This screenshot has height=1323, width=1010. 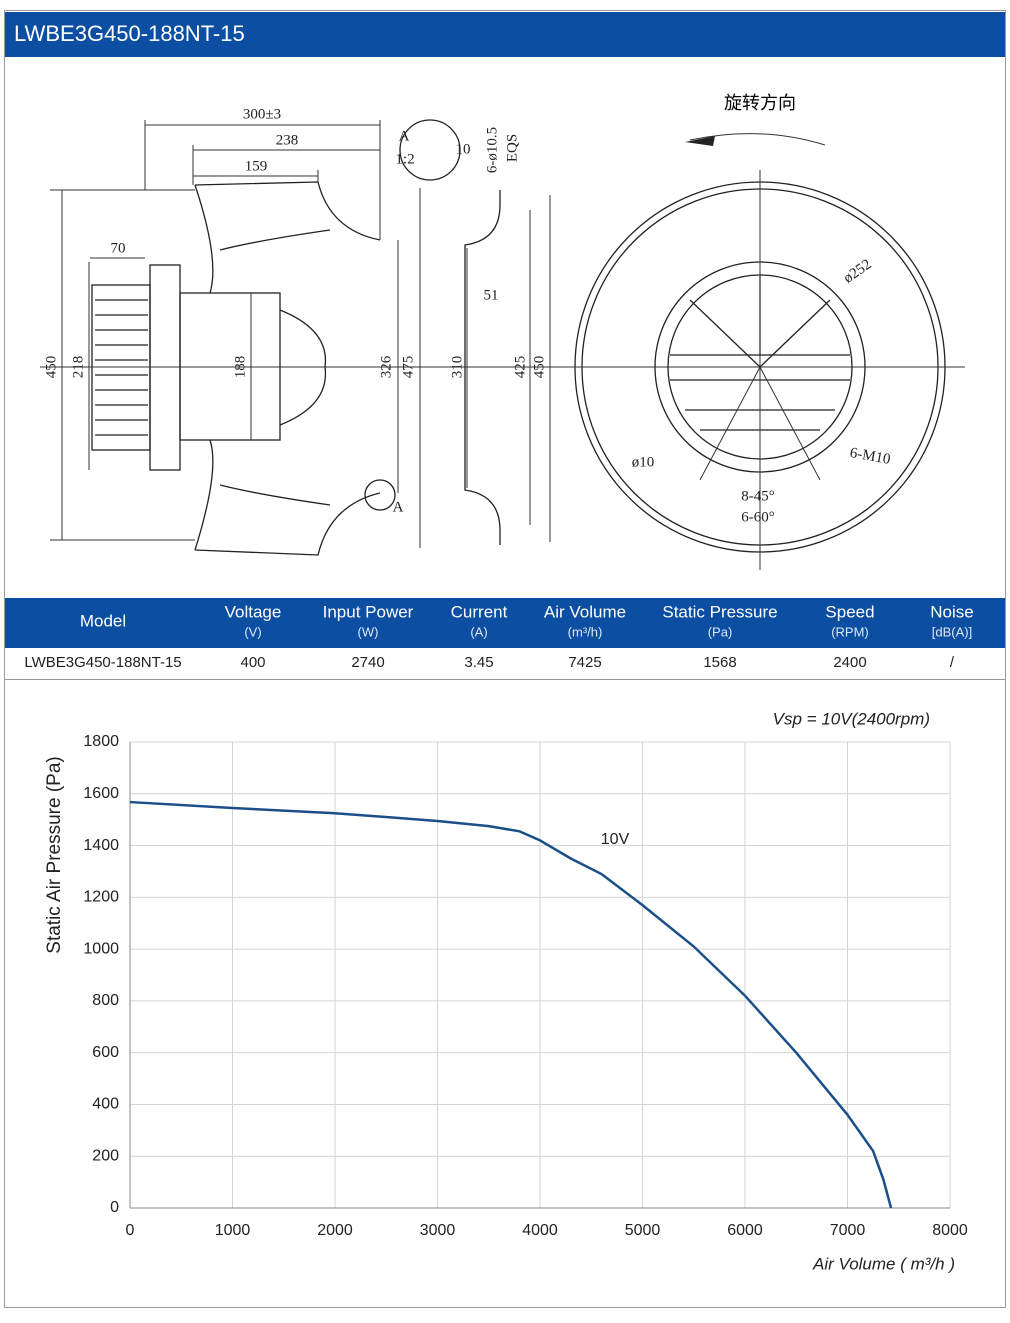 I want to click on header-title: LWBE3G450-188NT-15, so click(x=129, y=33).